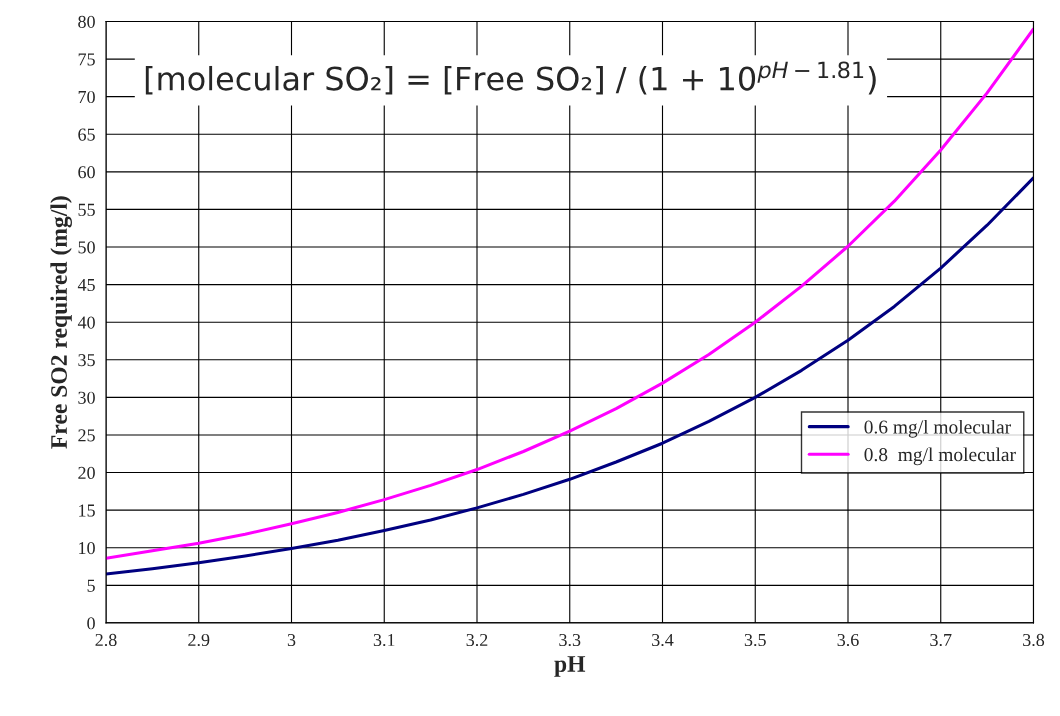 This screenshot has height=716, width=1060. Describe the element at coordinates (510, 78) in the screenshot. I see `annotation: [molecular SO₂] = [Free SO₂] / (1 + 10$^{pH−1.81}$)` at that location.